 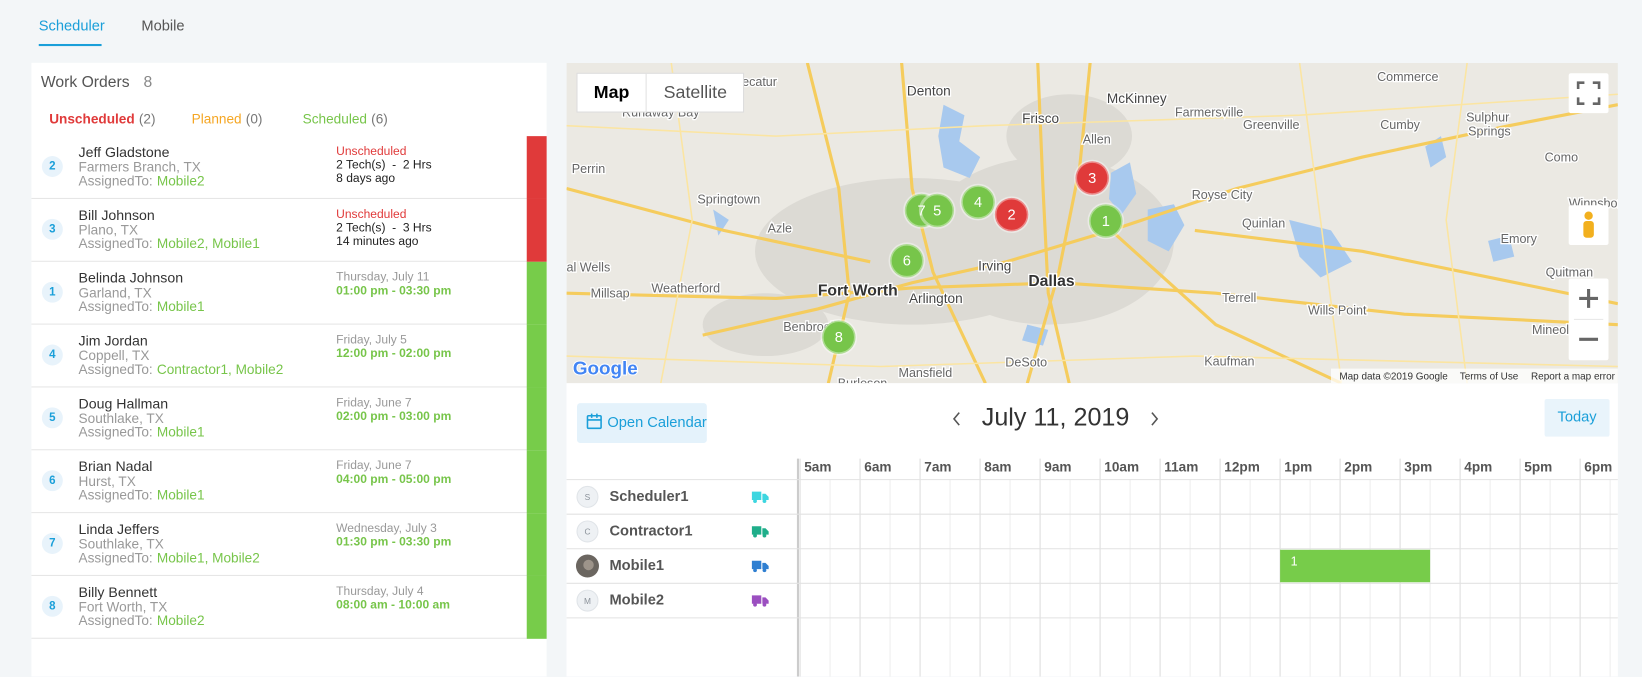 I want to click on filter-count: (0), so click(x=254, y=119).